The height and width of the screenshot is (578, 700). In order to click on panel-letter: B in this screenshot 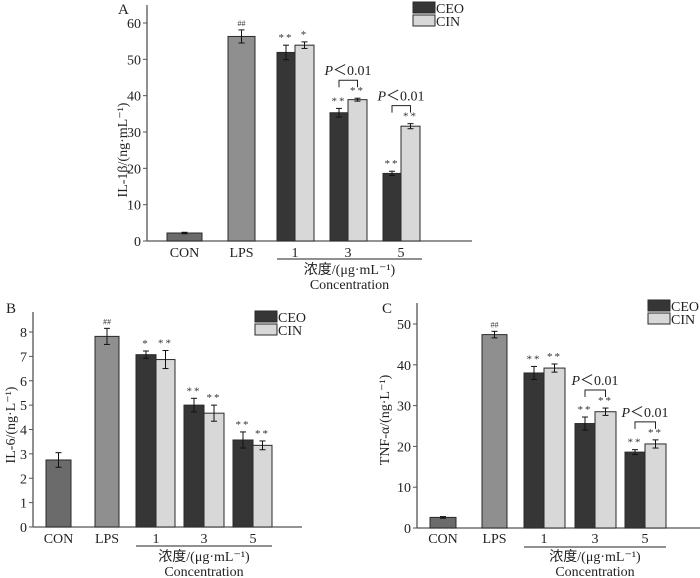, I will do `click(11, 309)`.